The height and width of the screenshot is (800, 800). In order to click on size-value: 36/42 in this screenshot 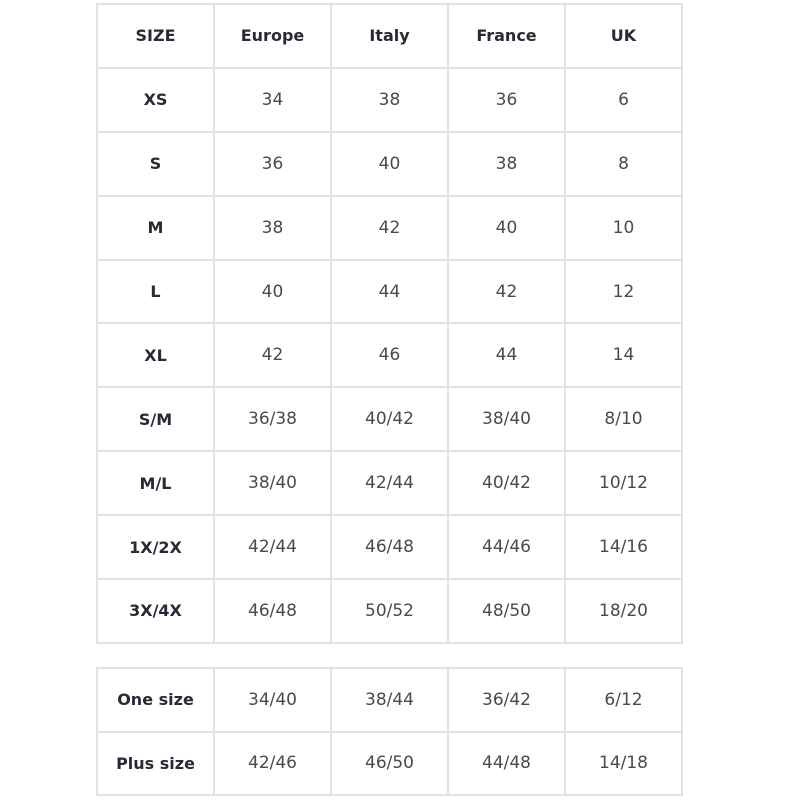, I will do `click(506, 700)`.